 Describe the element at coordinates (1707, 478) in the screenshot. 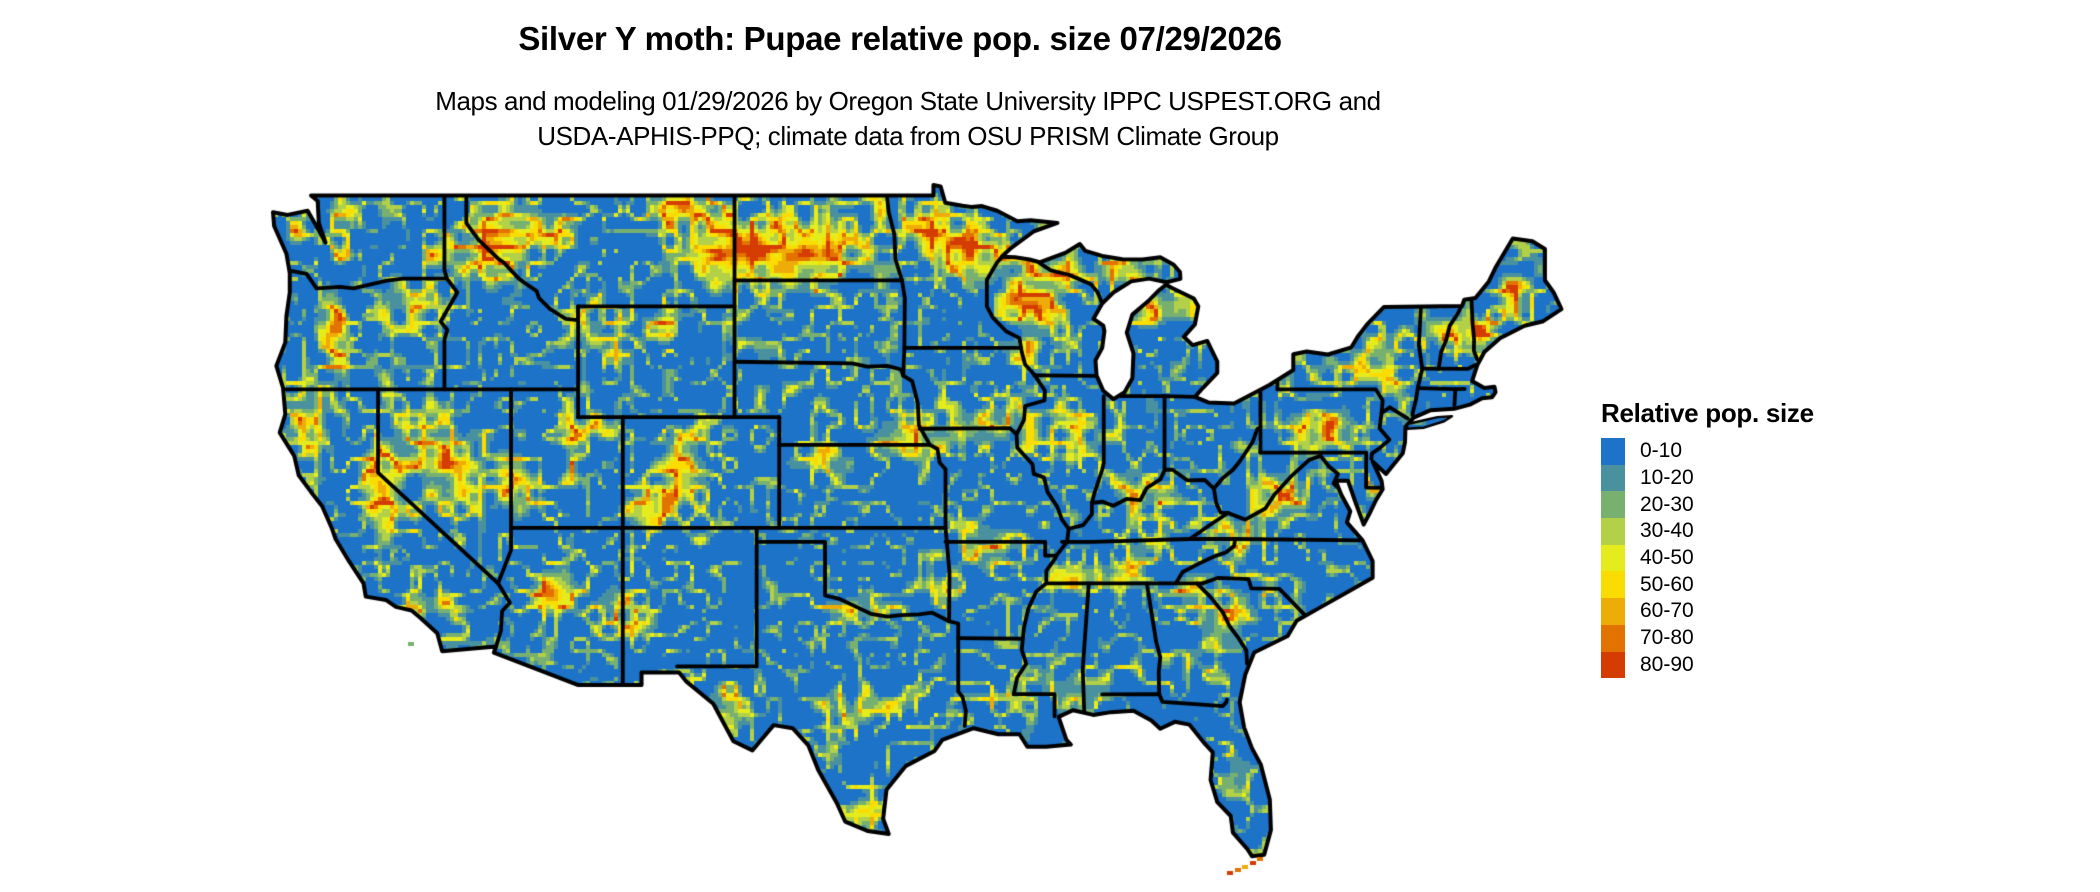

I see `legend-item: 10-20` at that location.